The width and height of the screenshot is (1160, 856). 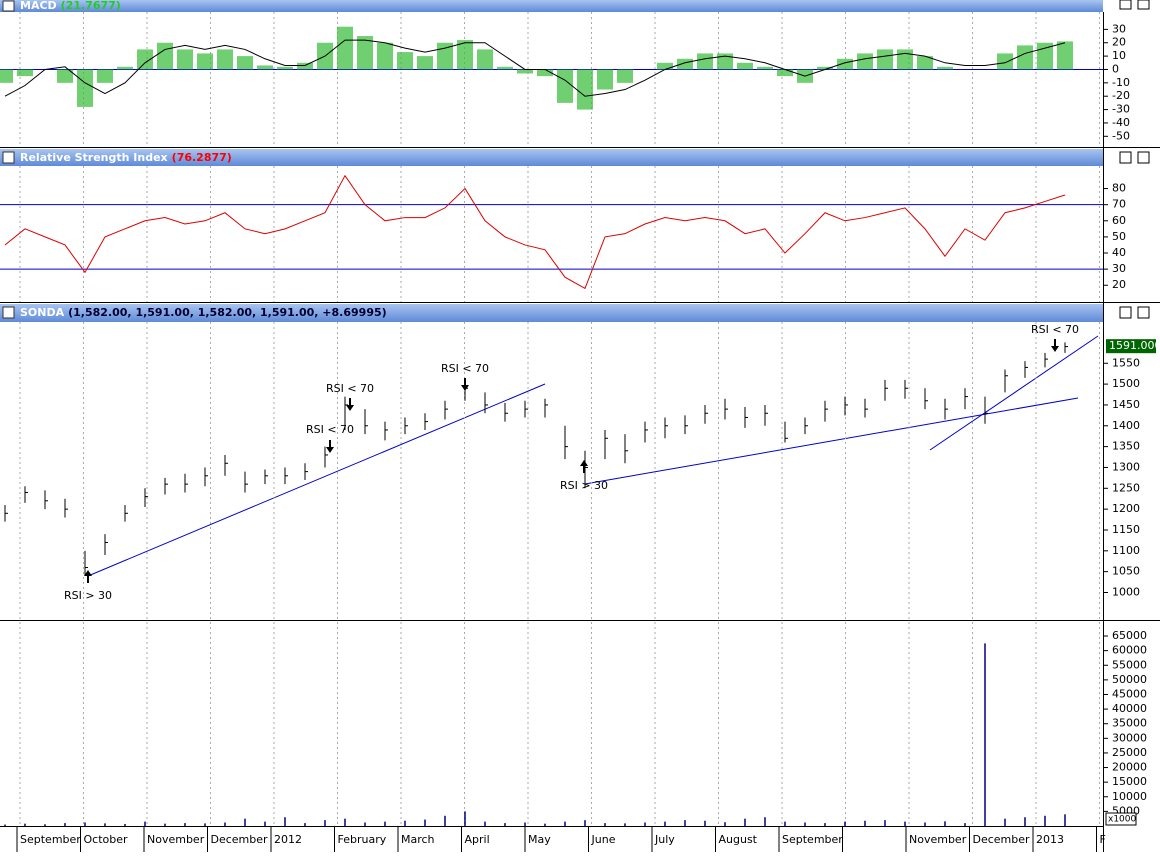 I want to click on y-tick-label: 70, so click(x=1119, y=204).